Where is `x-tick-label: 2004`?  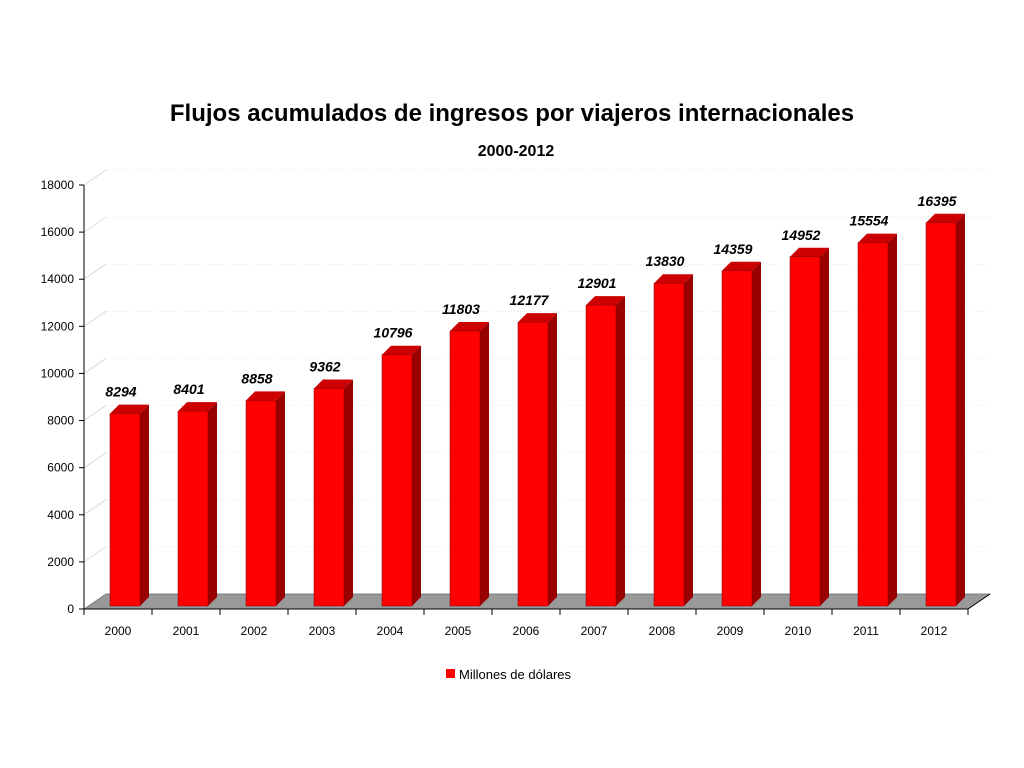 x-tick-label: 2004 is located at coordinates (390, 631).